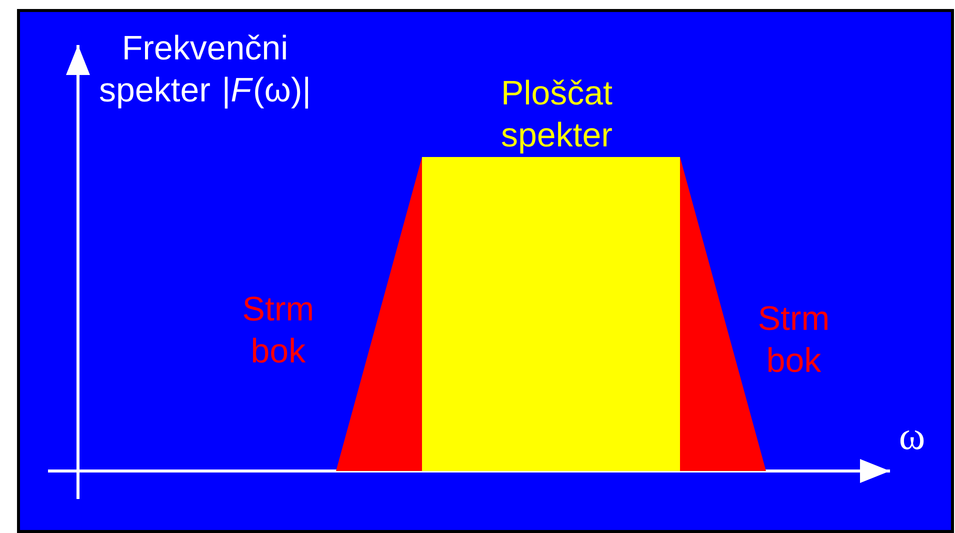  I want to click on text: Ploščat spekter, so click(557, 117).